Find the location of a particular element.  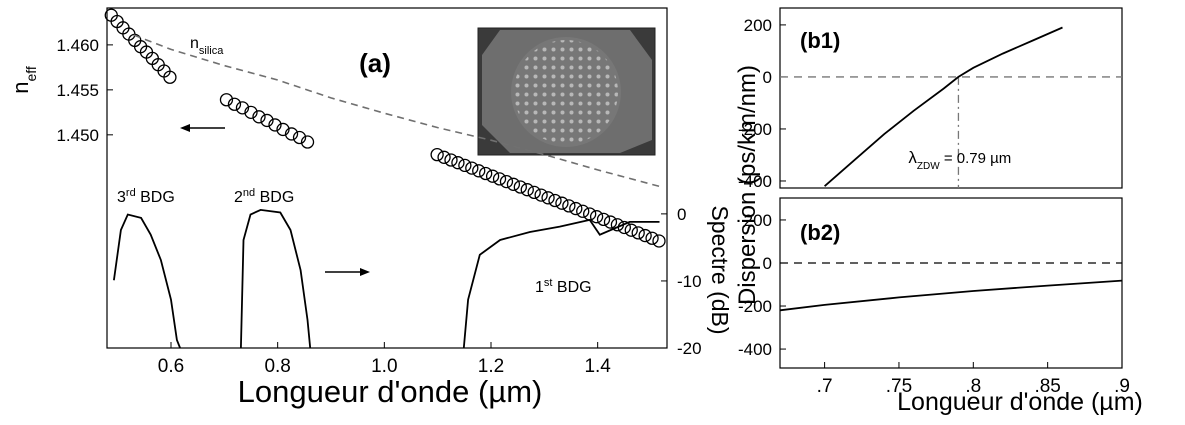

annotation: 2nd BDG is located at coordinates (264, 196).